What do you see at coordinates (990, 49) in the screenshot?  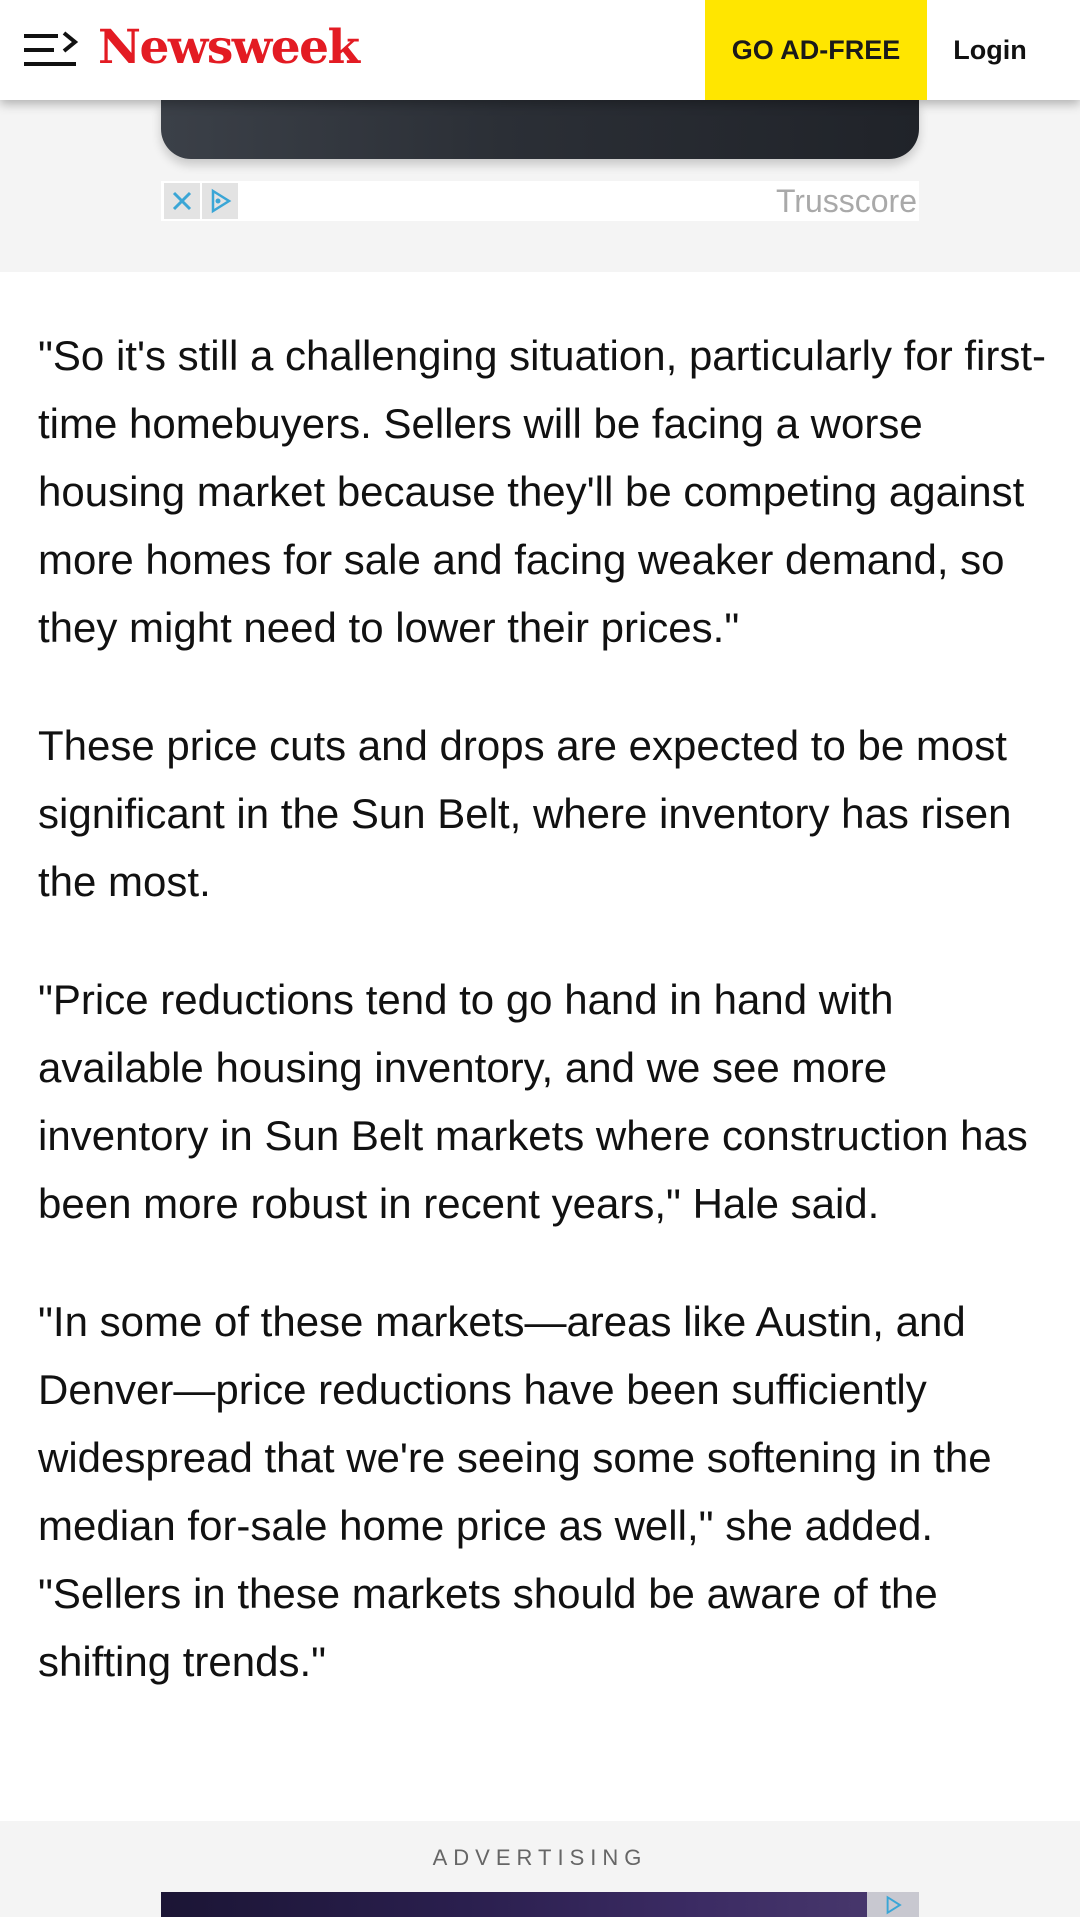 I see `login-button: Login` at bounding box center [990, 49].